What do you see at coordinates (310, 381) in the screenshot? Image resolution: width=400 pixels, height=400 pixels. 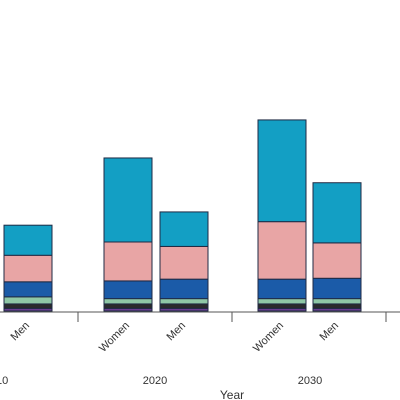 I see `year-tick-label: 2030` at bounding box center [310, 381].